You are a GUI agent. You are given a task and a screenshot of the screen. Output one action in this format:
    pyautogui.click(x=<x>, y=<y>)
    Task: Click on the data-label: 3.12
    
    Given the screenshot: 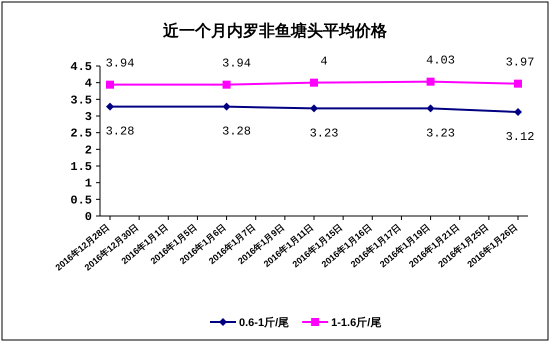 What is the action you would take?
    pyautogui.click(x=520, y=137)
    